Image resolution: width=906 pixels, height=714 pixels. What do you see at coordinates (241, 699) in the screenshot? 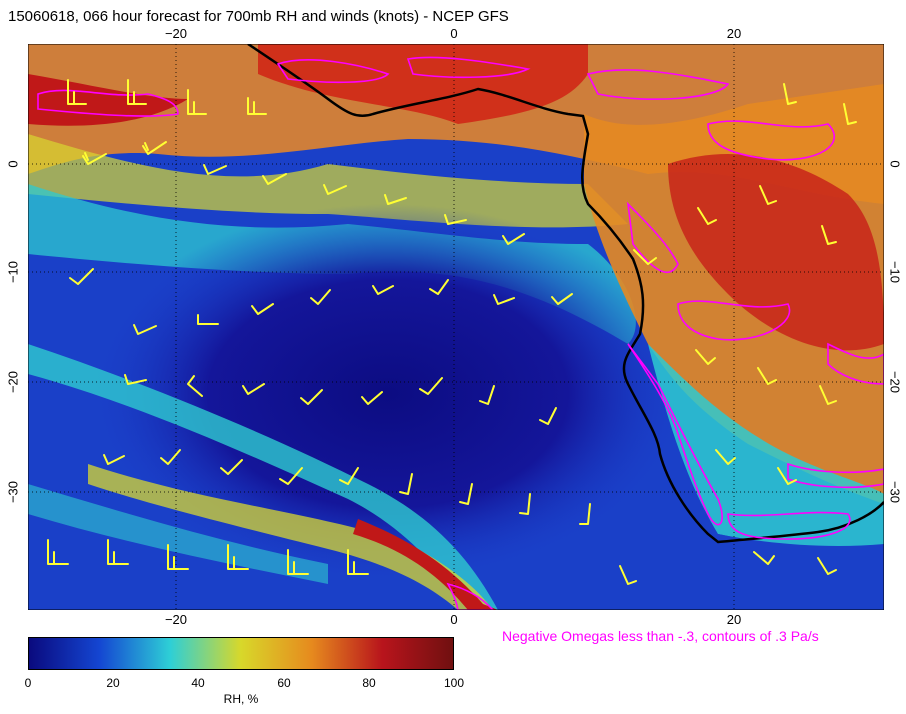
I see `colorbar-title: RH, %` at bounding box center [241, 699].